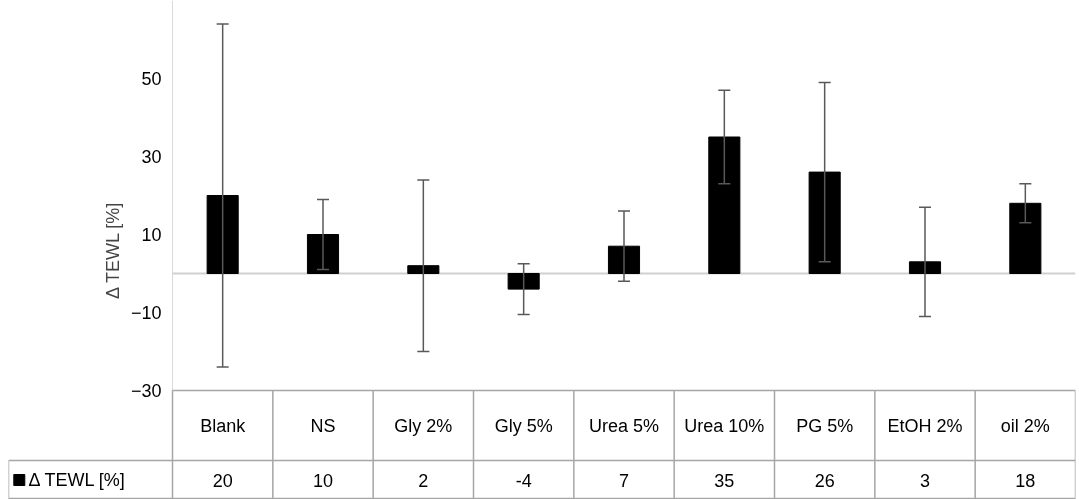 The image size is (1079, 499). I want to click on data-label: 26, so click(824, 480).